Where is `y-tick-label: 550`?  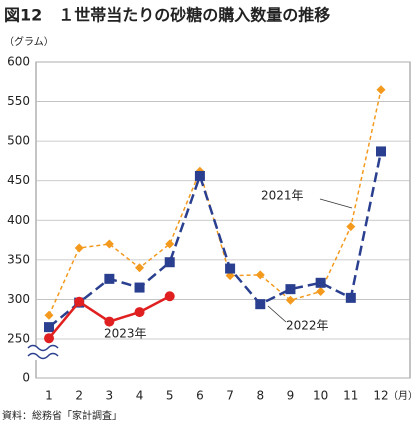
y-tick-label: 550 is located at coordinates (18, 101).